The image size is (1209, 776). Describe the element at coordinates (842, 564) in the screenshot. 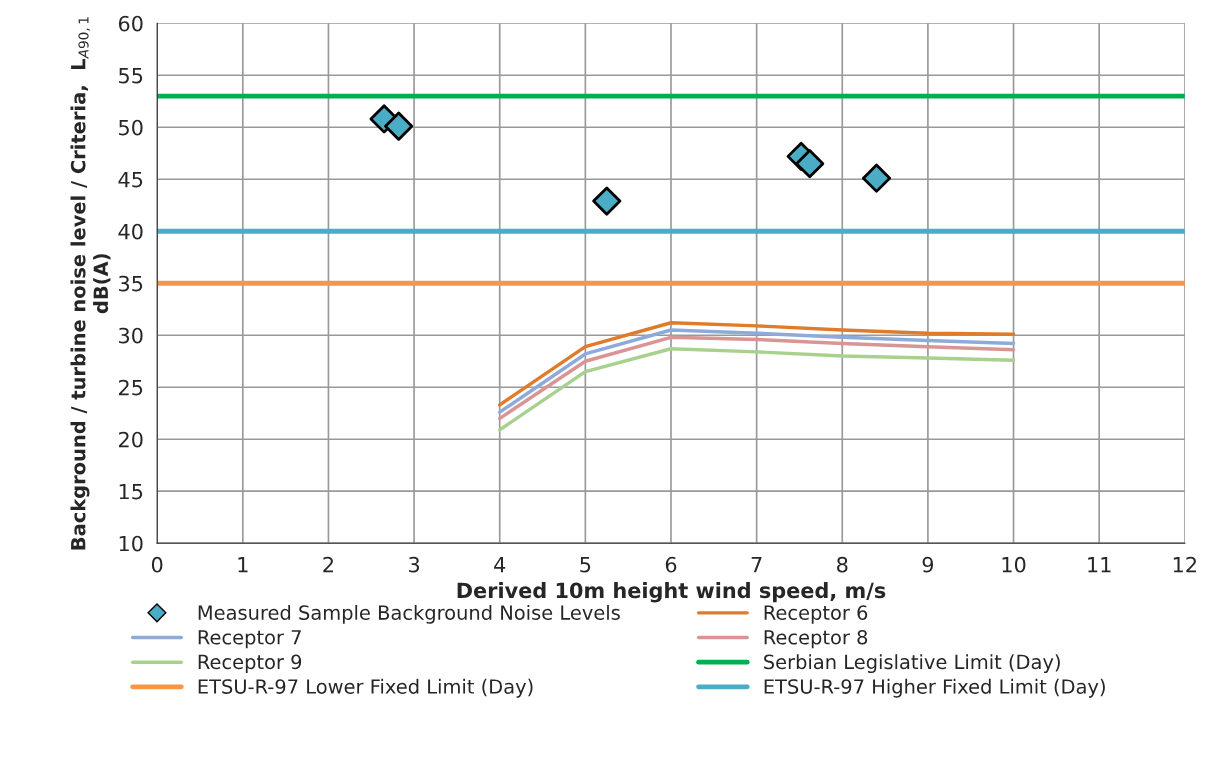

I see `x-tick-label: 8` at that location.